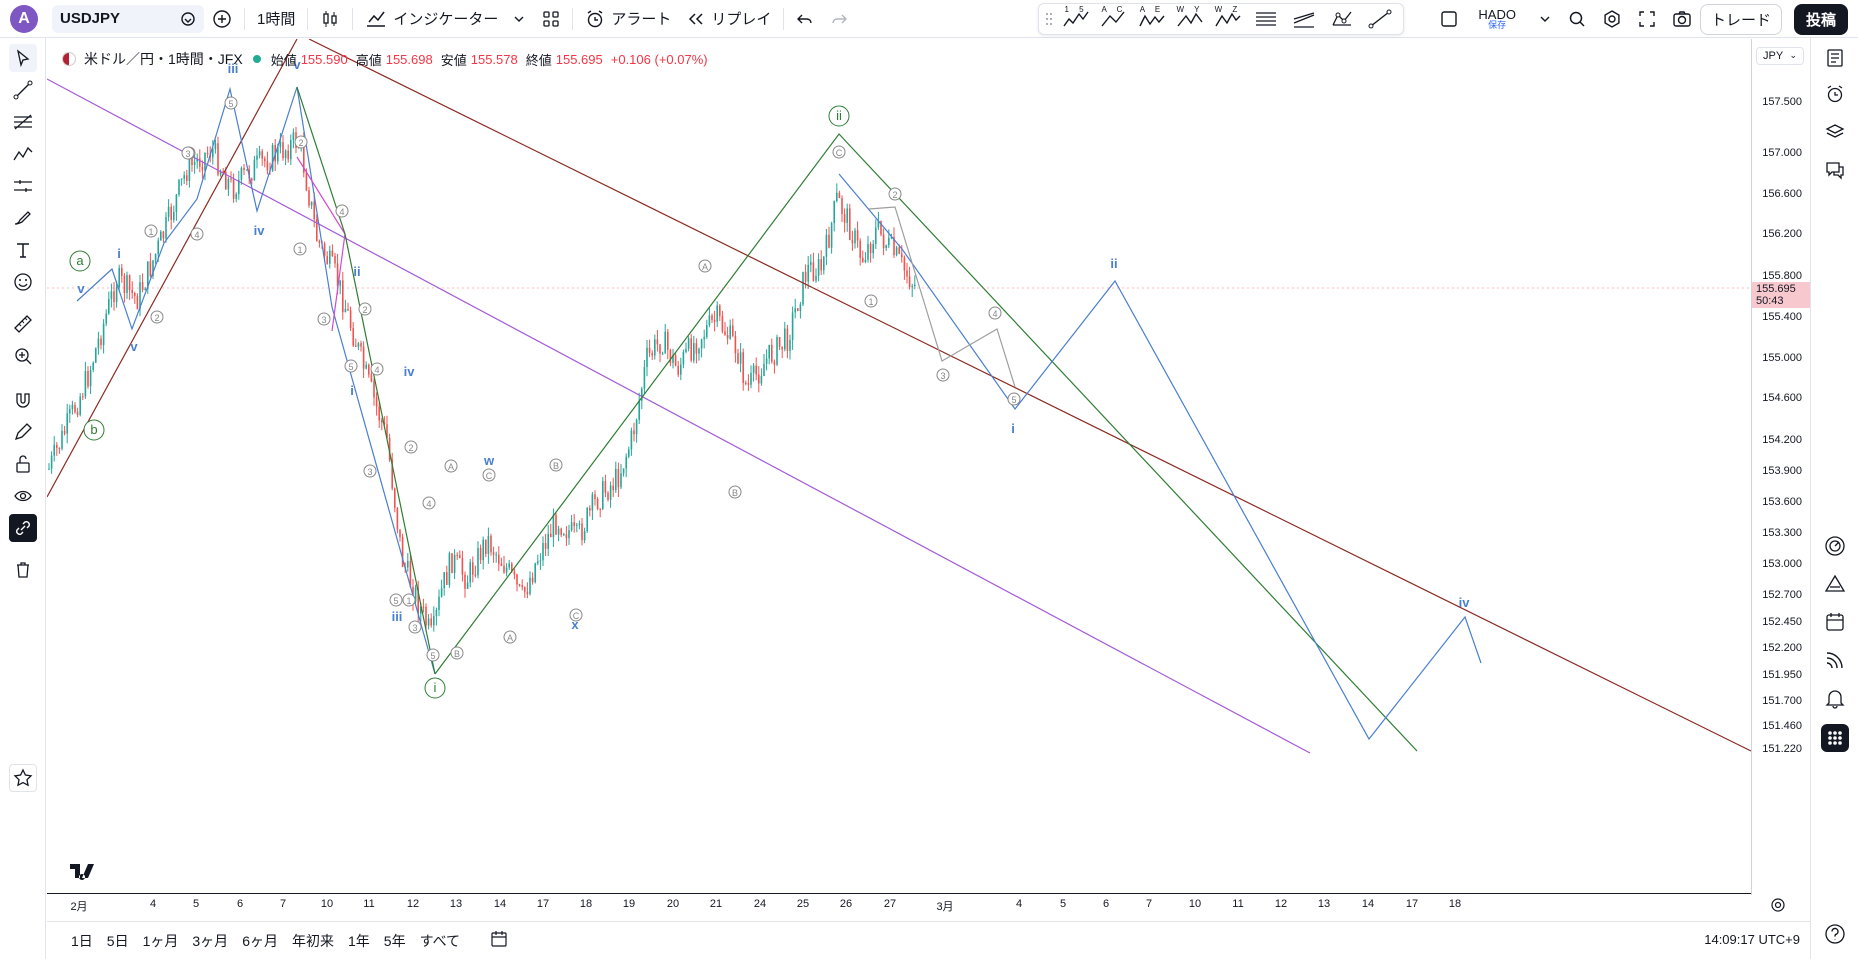  Describe the element at coordinates (1835, 170) in the screenshot. I see `chats-button` at that location.